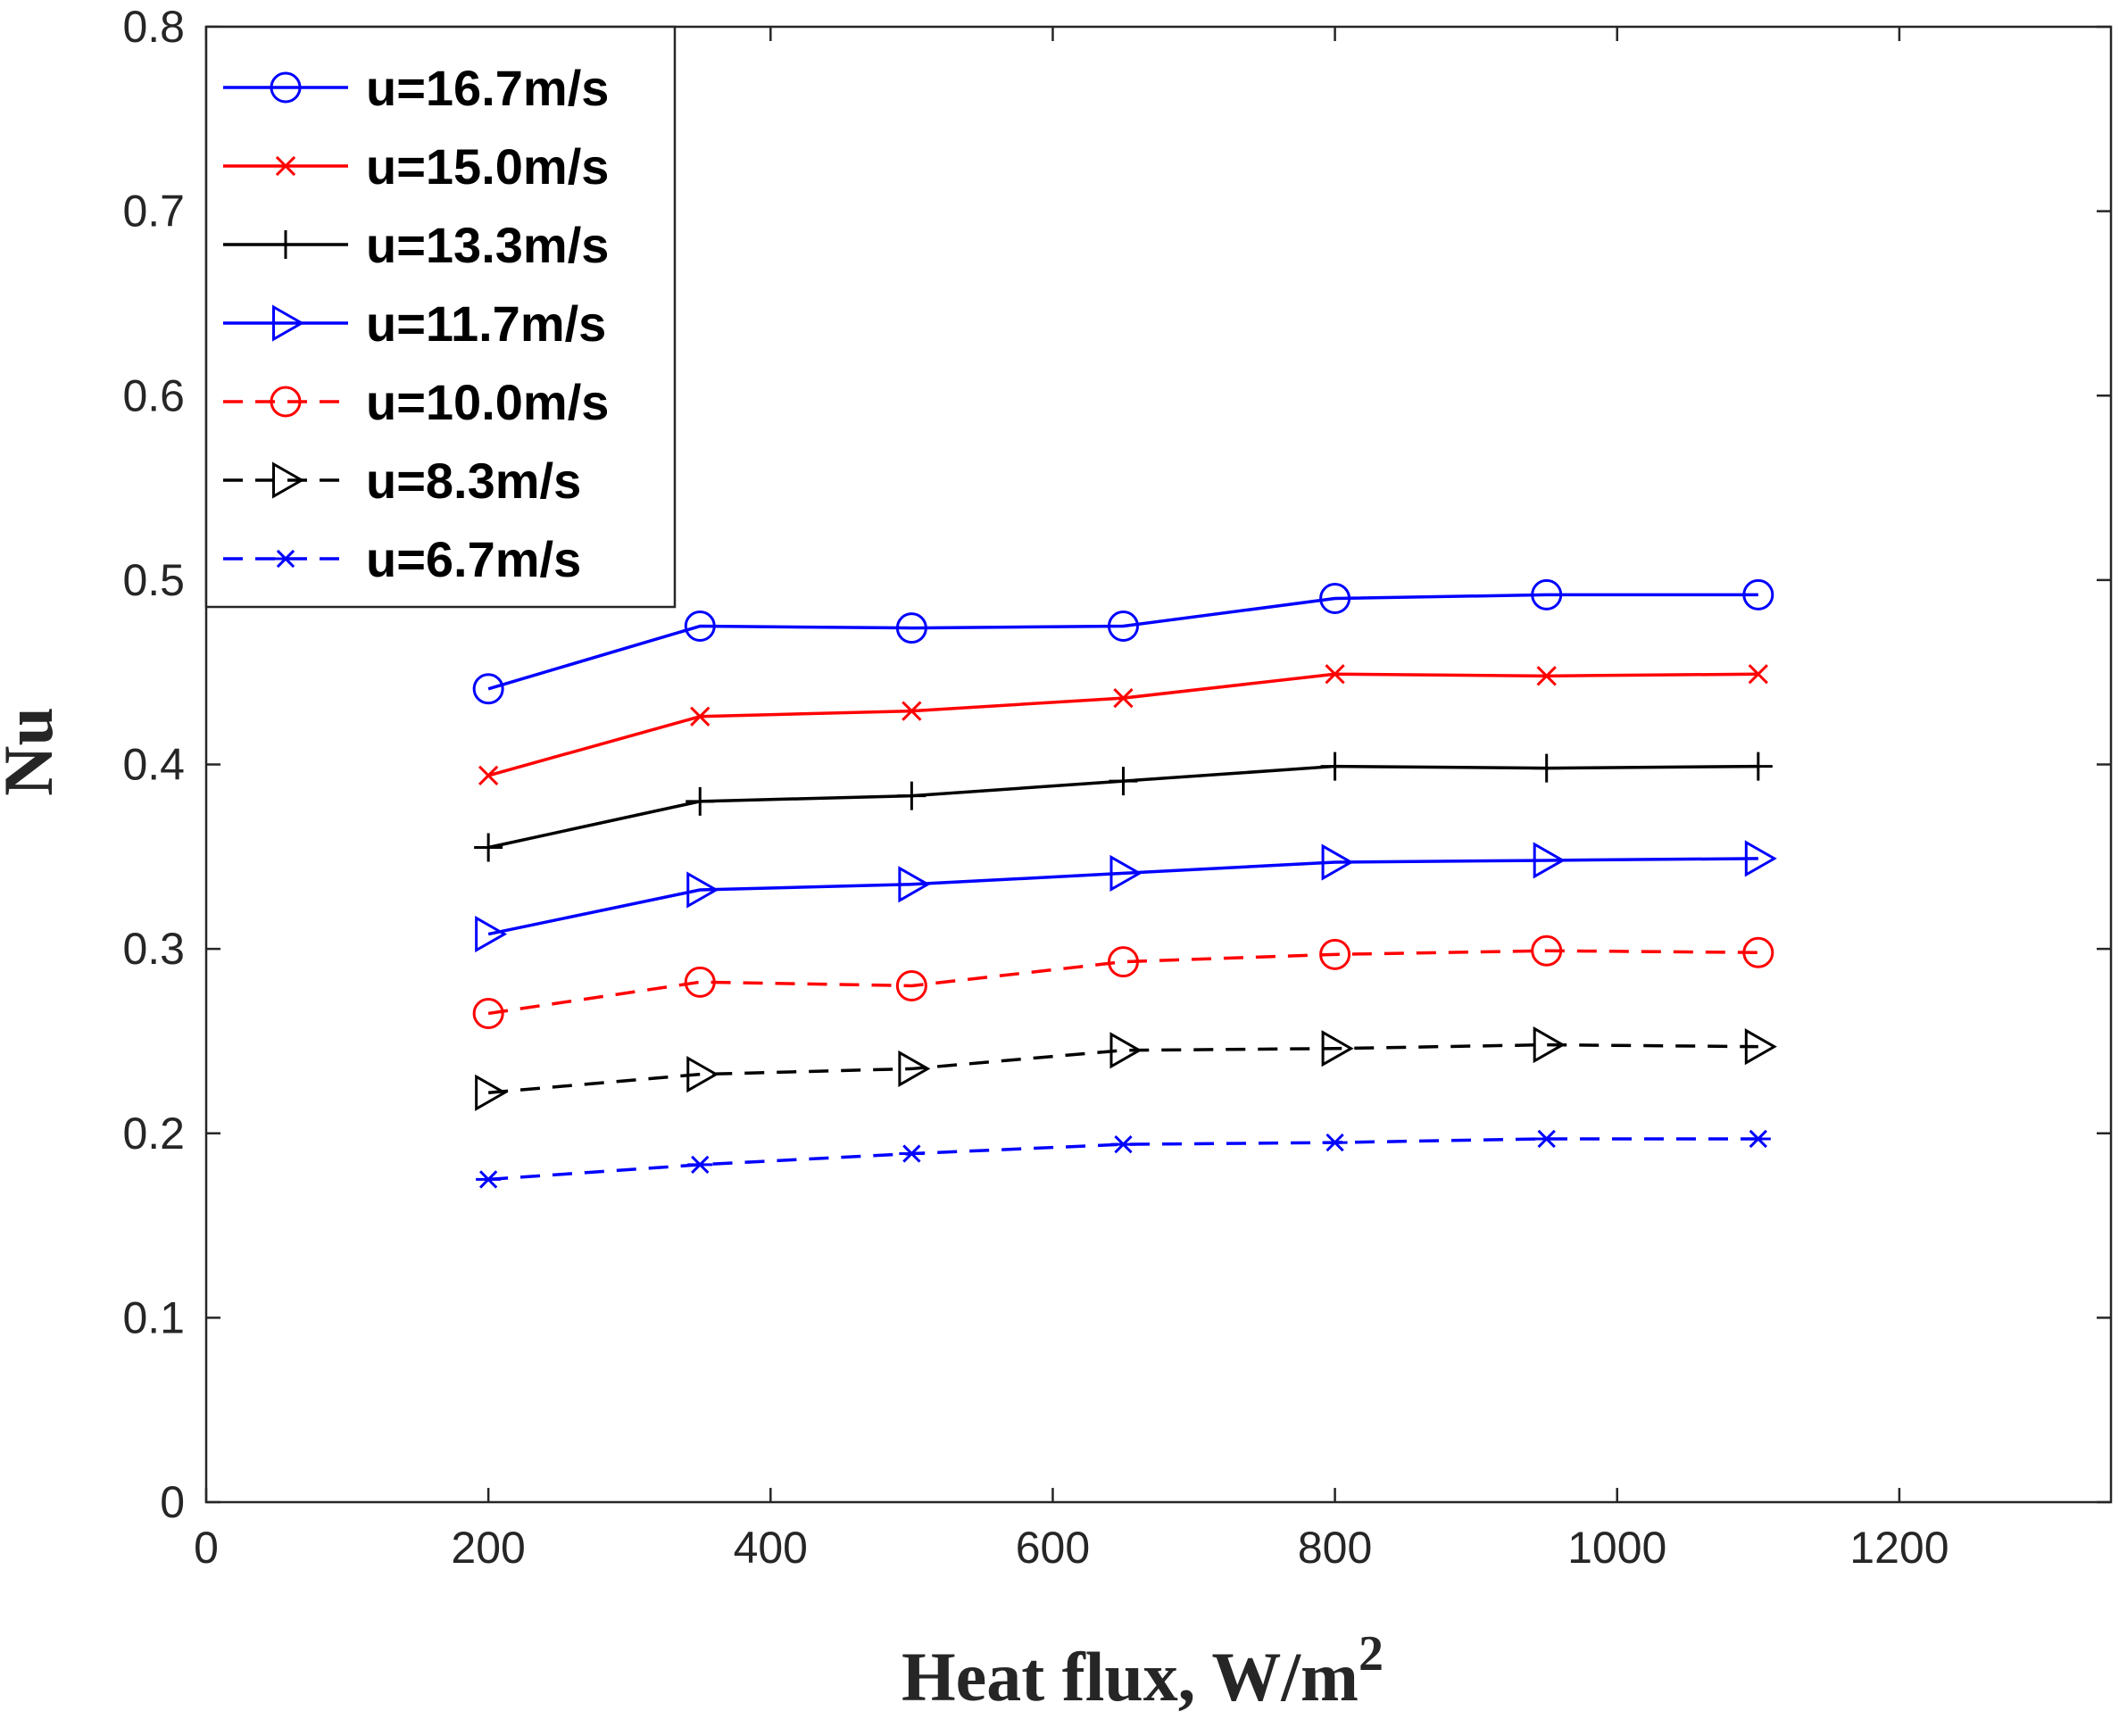  Describe the element at coordinates (487, 166) in the screenshot. I see `legend-label-2: u=15.0m/s` at that location.